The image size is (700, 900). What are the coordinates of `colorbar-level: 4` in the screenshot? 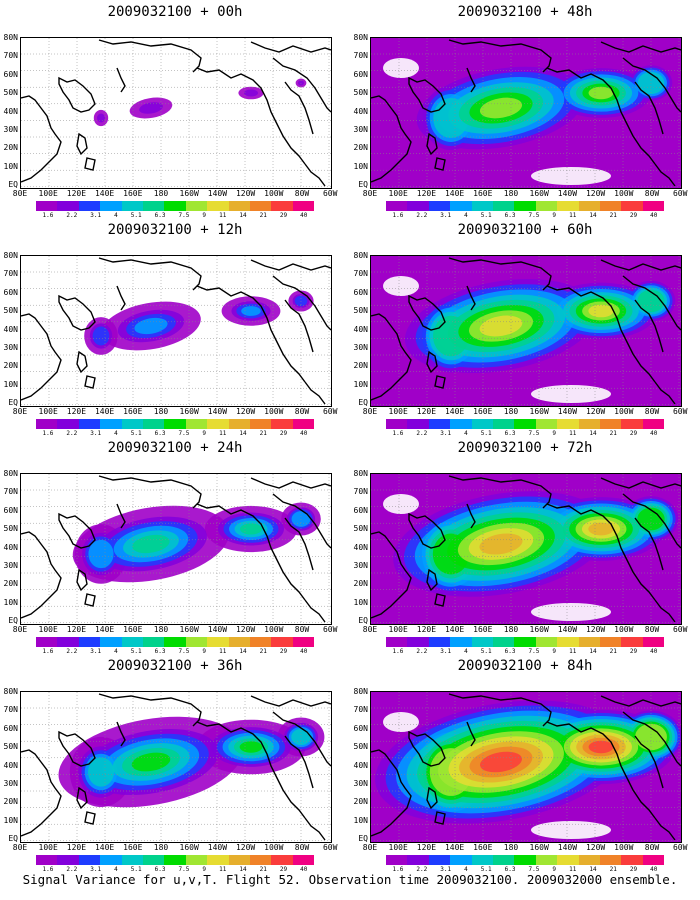 It's located at (466, 869).